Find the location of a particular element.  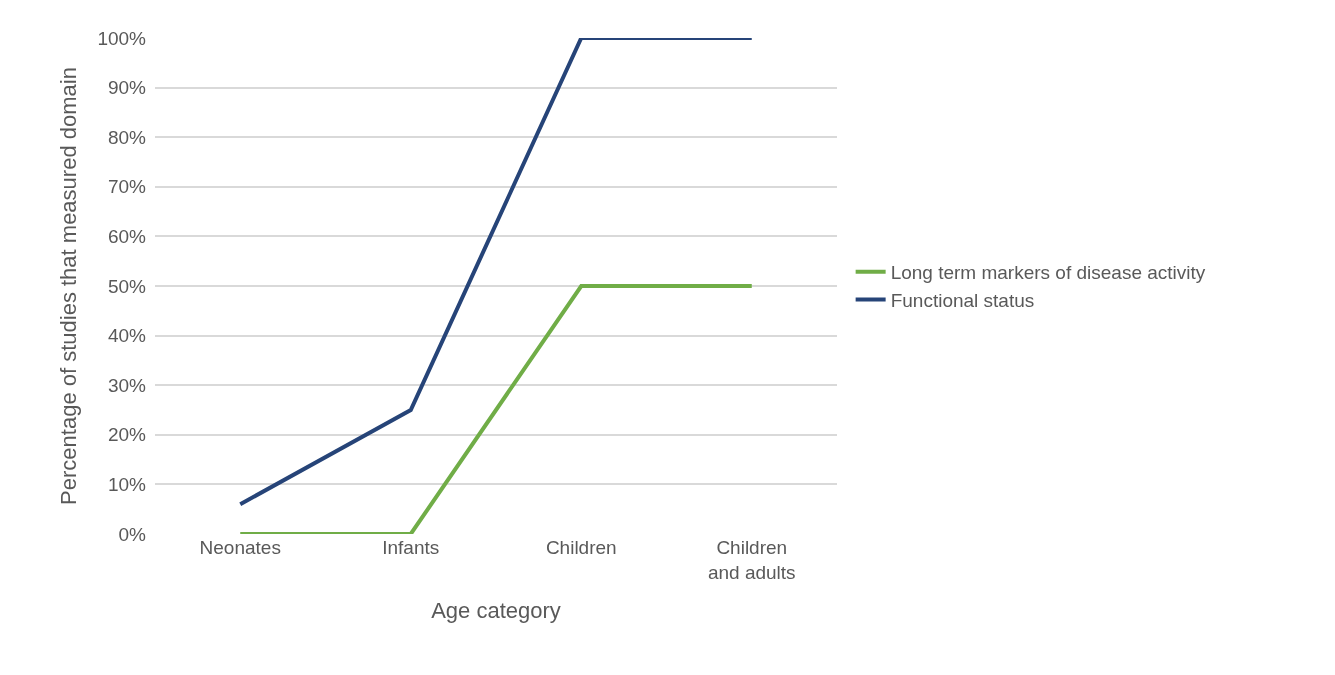

y-tick-label: 50% is located at coordinates (127, 286).